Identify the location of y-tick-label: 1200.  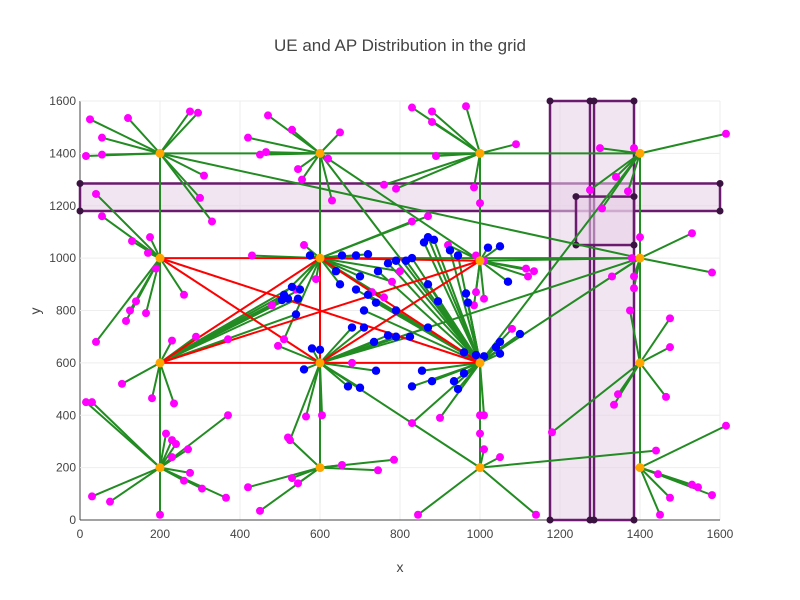
(62, 206).